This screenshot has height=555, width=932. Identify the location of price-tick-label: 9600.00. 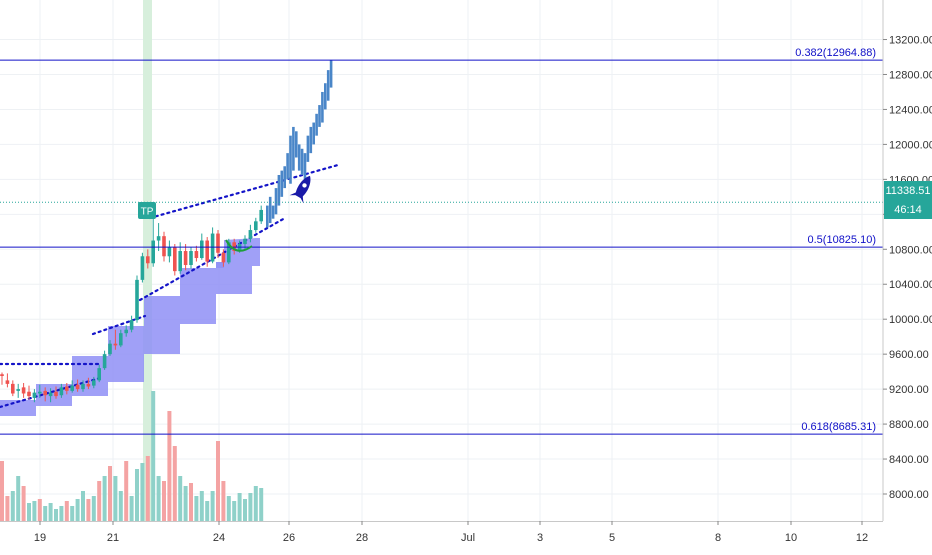
(909, 355).